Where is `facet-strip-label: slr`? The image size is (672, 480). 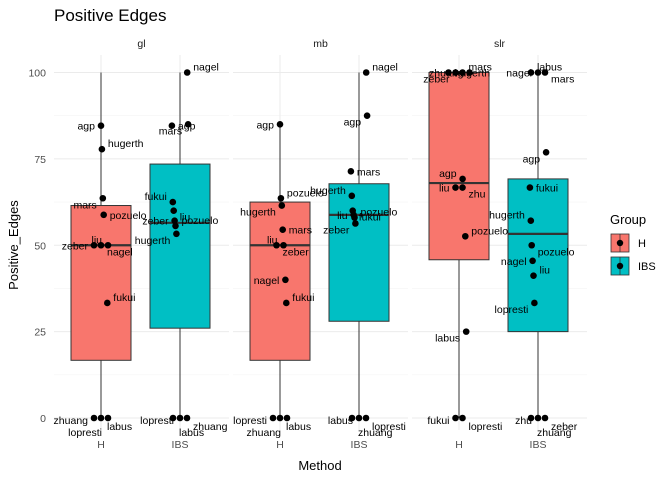
facet-strip-label: slr is located at coordinates (500, 44).